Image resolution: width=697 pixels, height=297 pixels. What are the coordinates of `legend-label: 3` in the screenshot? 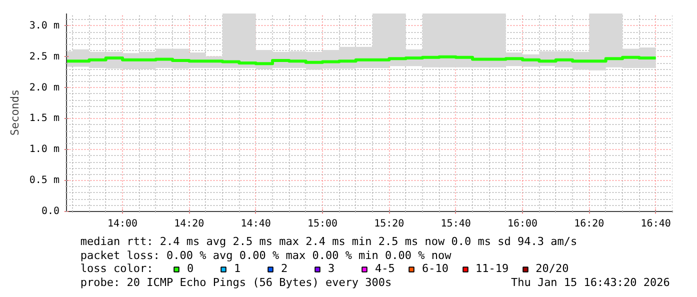 It's located at (332, 268).